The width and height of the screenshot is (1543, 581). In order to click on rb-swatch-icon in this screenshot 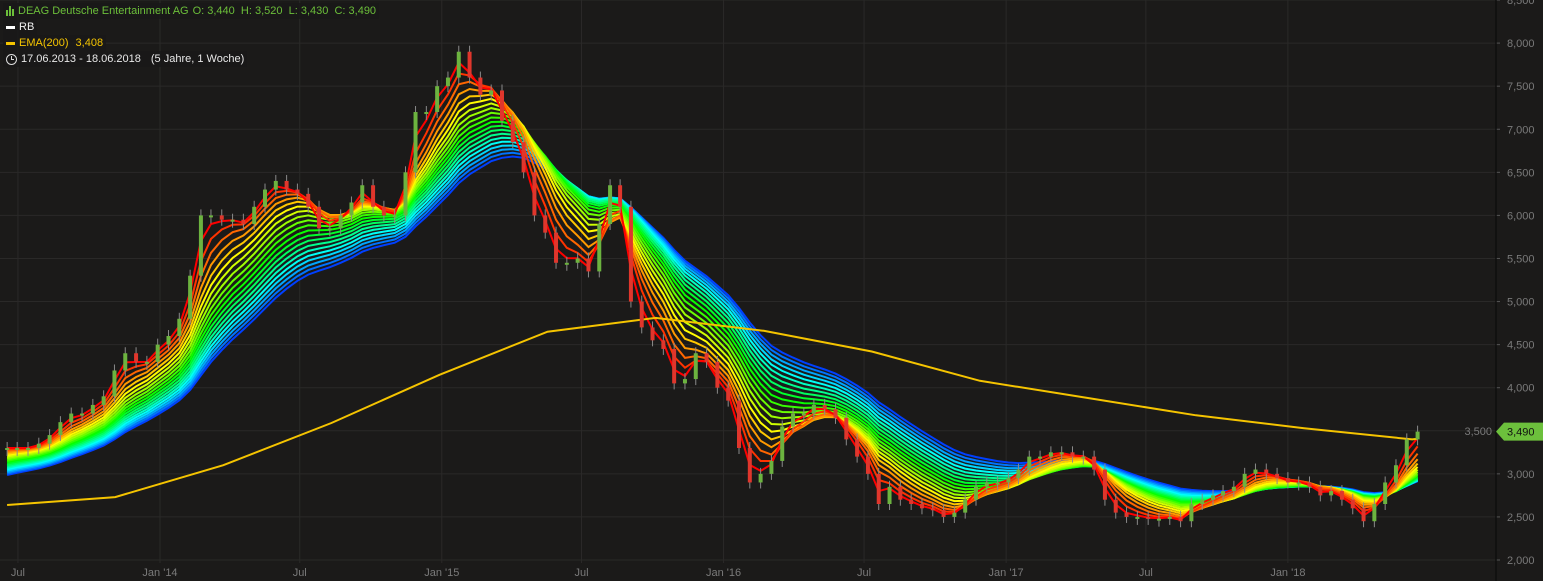, I will do `click(10, 27)`.